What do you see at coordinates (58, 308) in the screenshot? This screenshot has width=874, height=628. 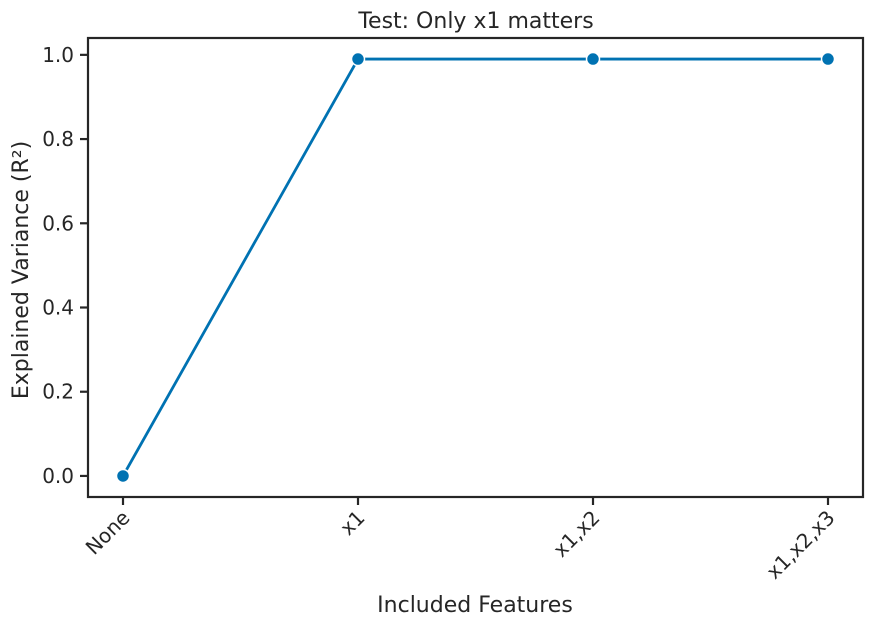 I see `y-tick-label: 0.4` at bounding box center [58, 308].